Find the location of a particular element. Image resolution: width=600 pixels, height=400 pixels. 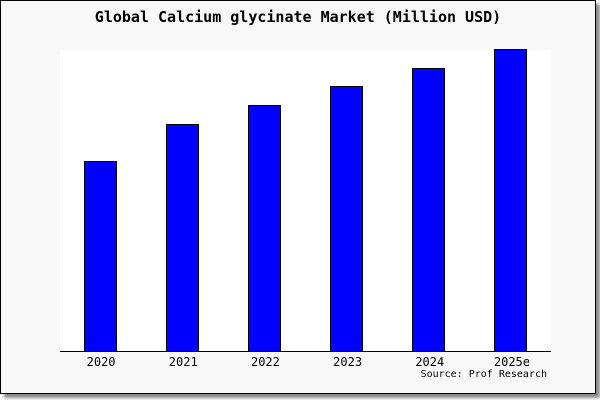

bar-2021 is located at coordinates (183, 237).